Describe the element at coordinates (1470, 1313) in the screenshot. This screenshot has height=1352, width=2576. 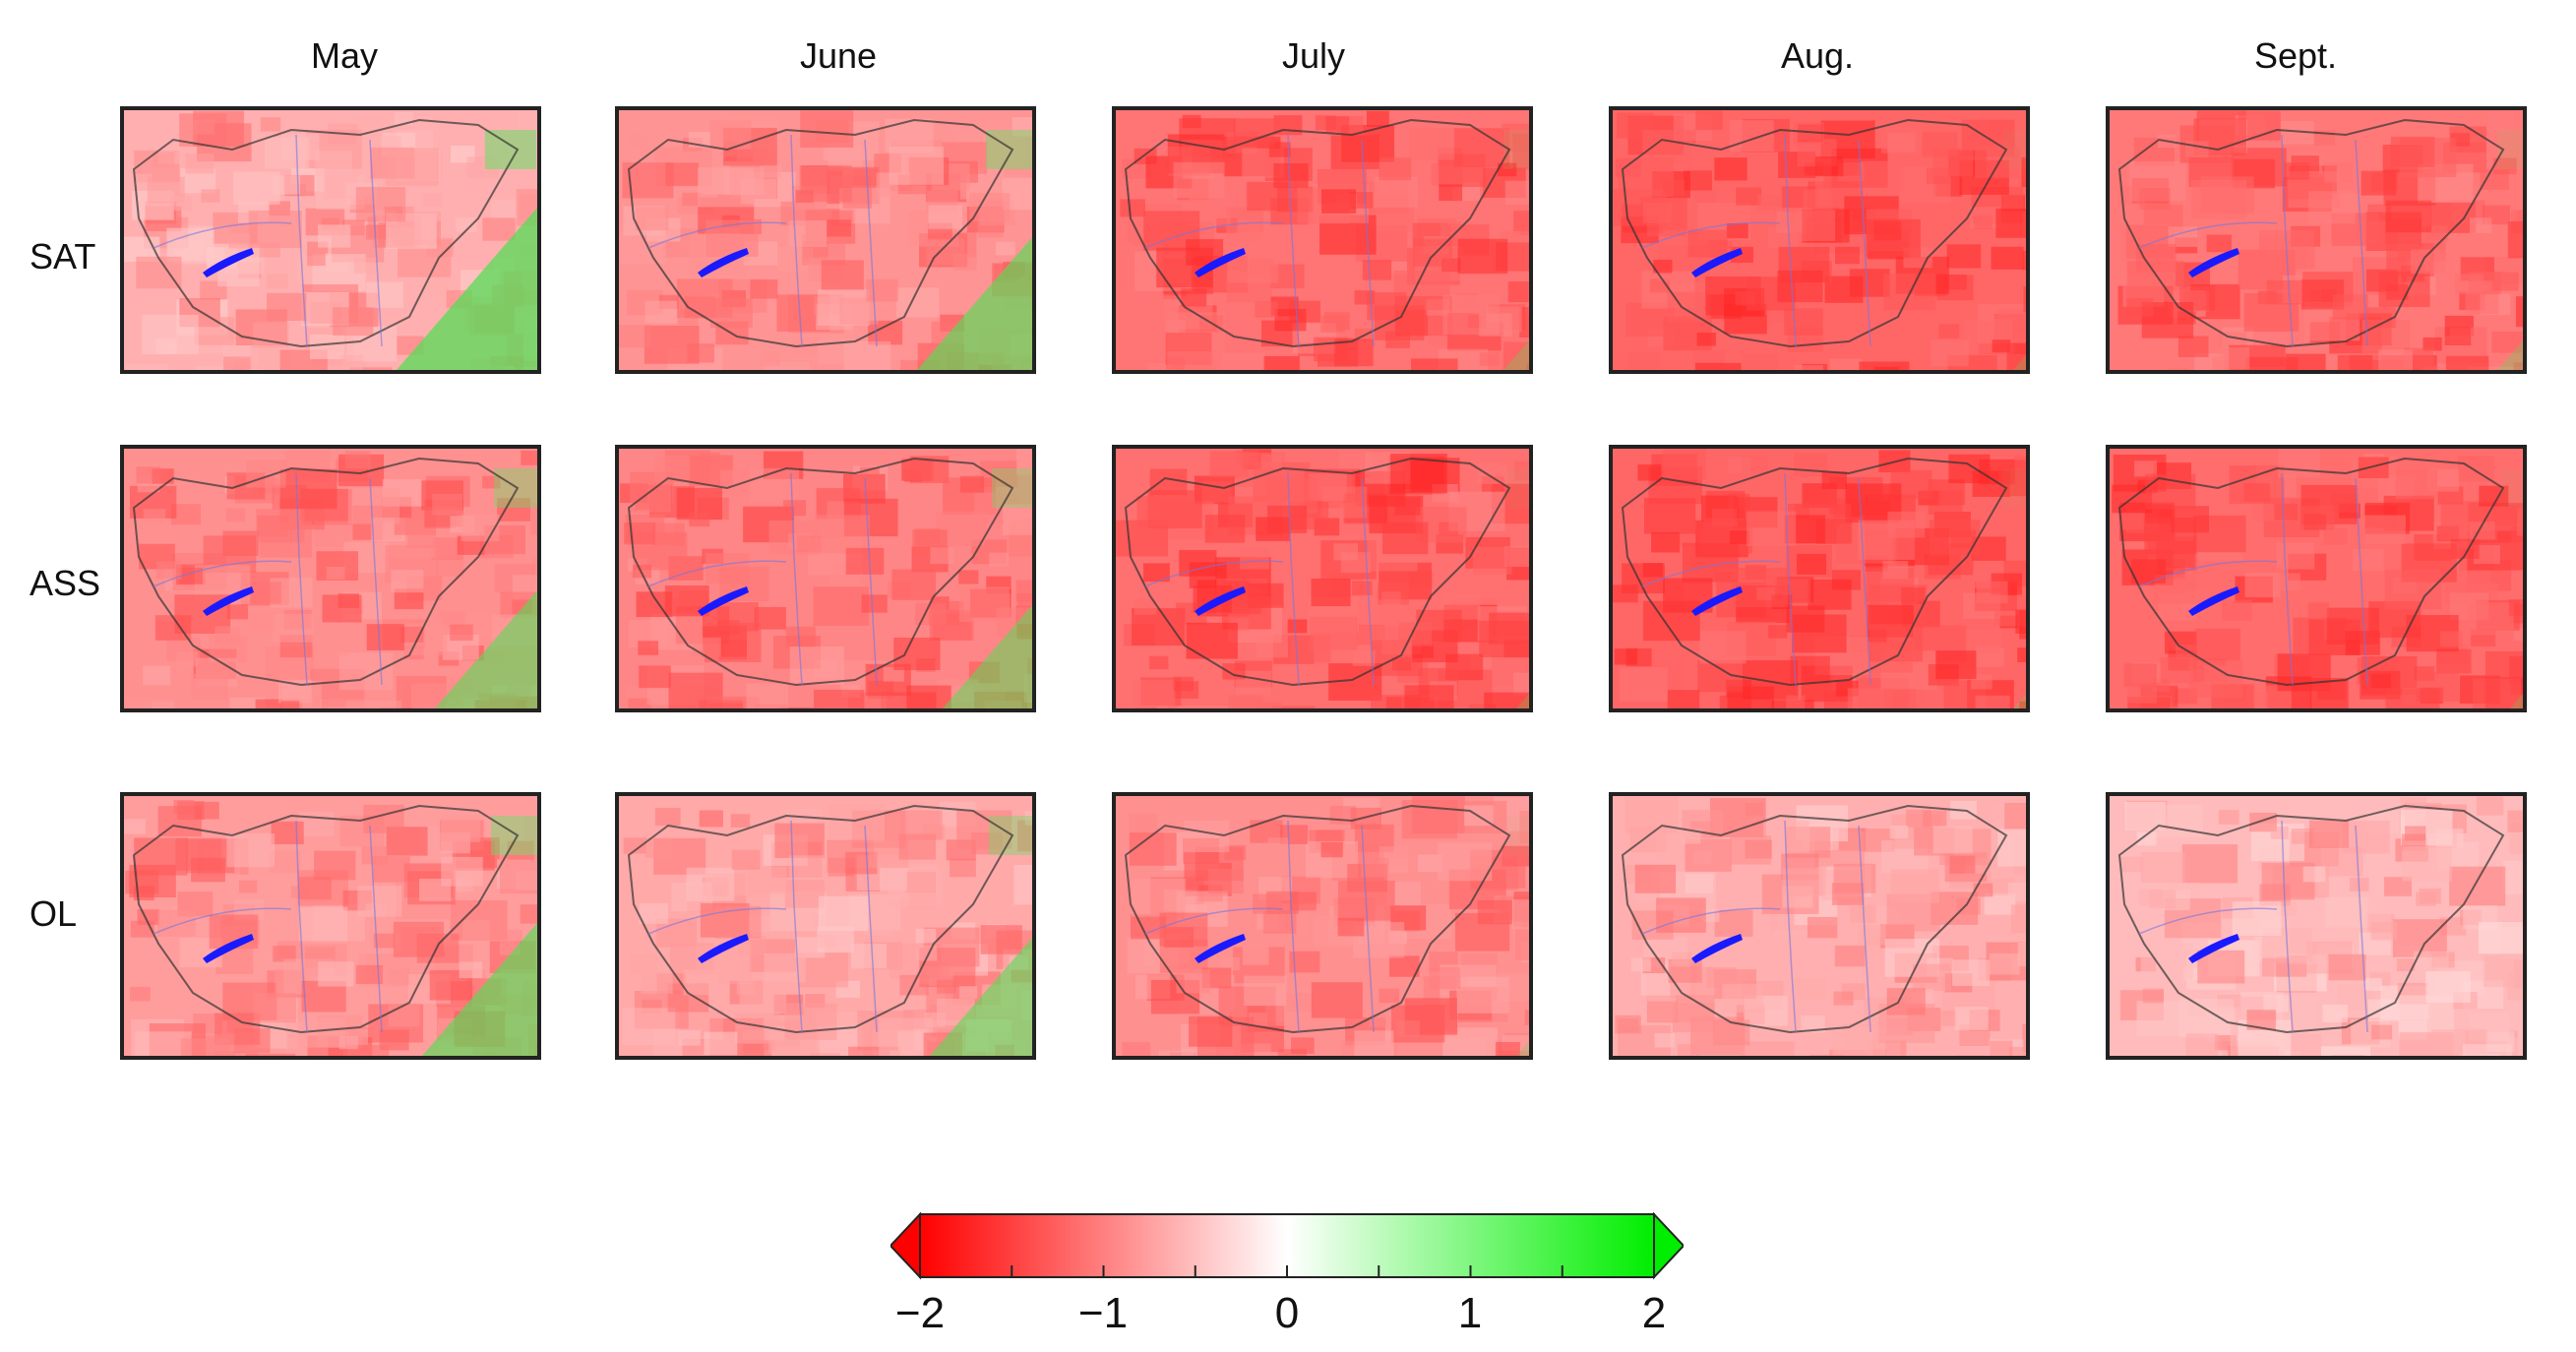
I see `colorbar-tick-label: 1` at that location.